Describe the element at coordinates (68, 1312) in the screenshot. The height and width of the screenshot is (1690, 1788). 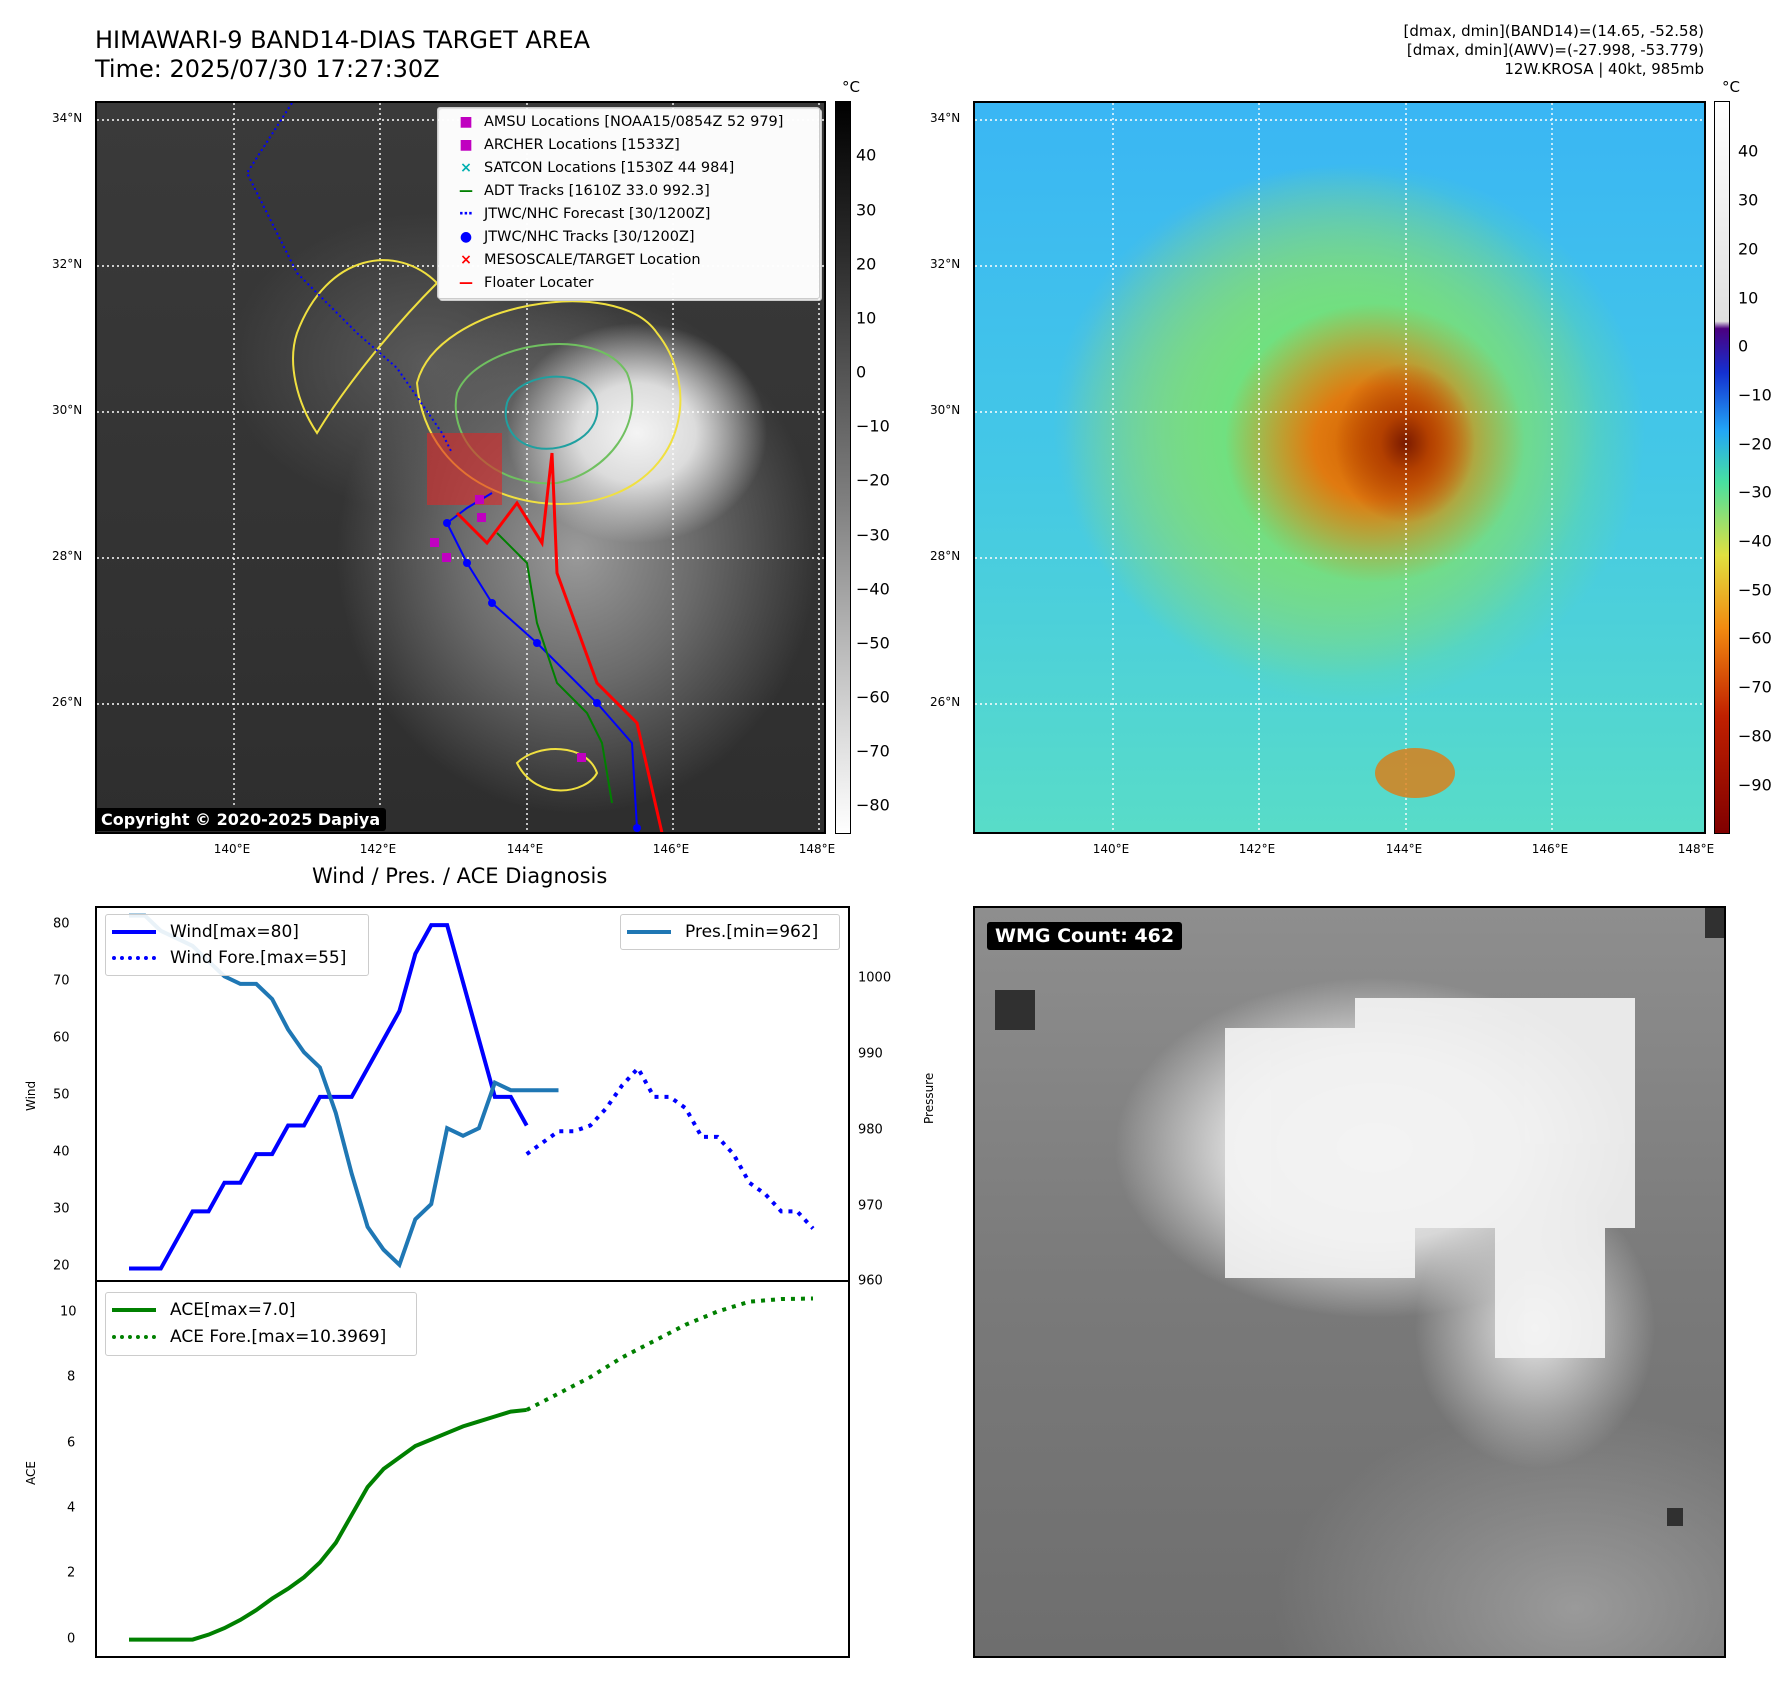
I see `ace-tick: 10` at that location.